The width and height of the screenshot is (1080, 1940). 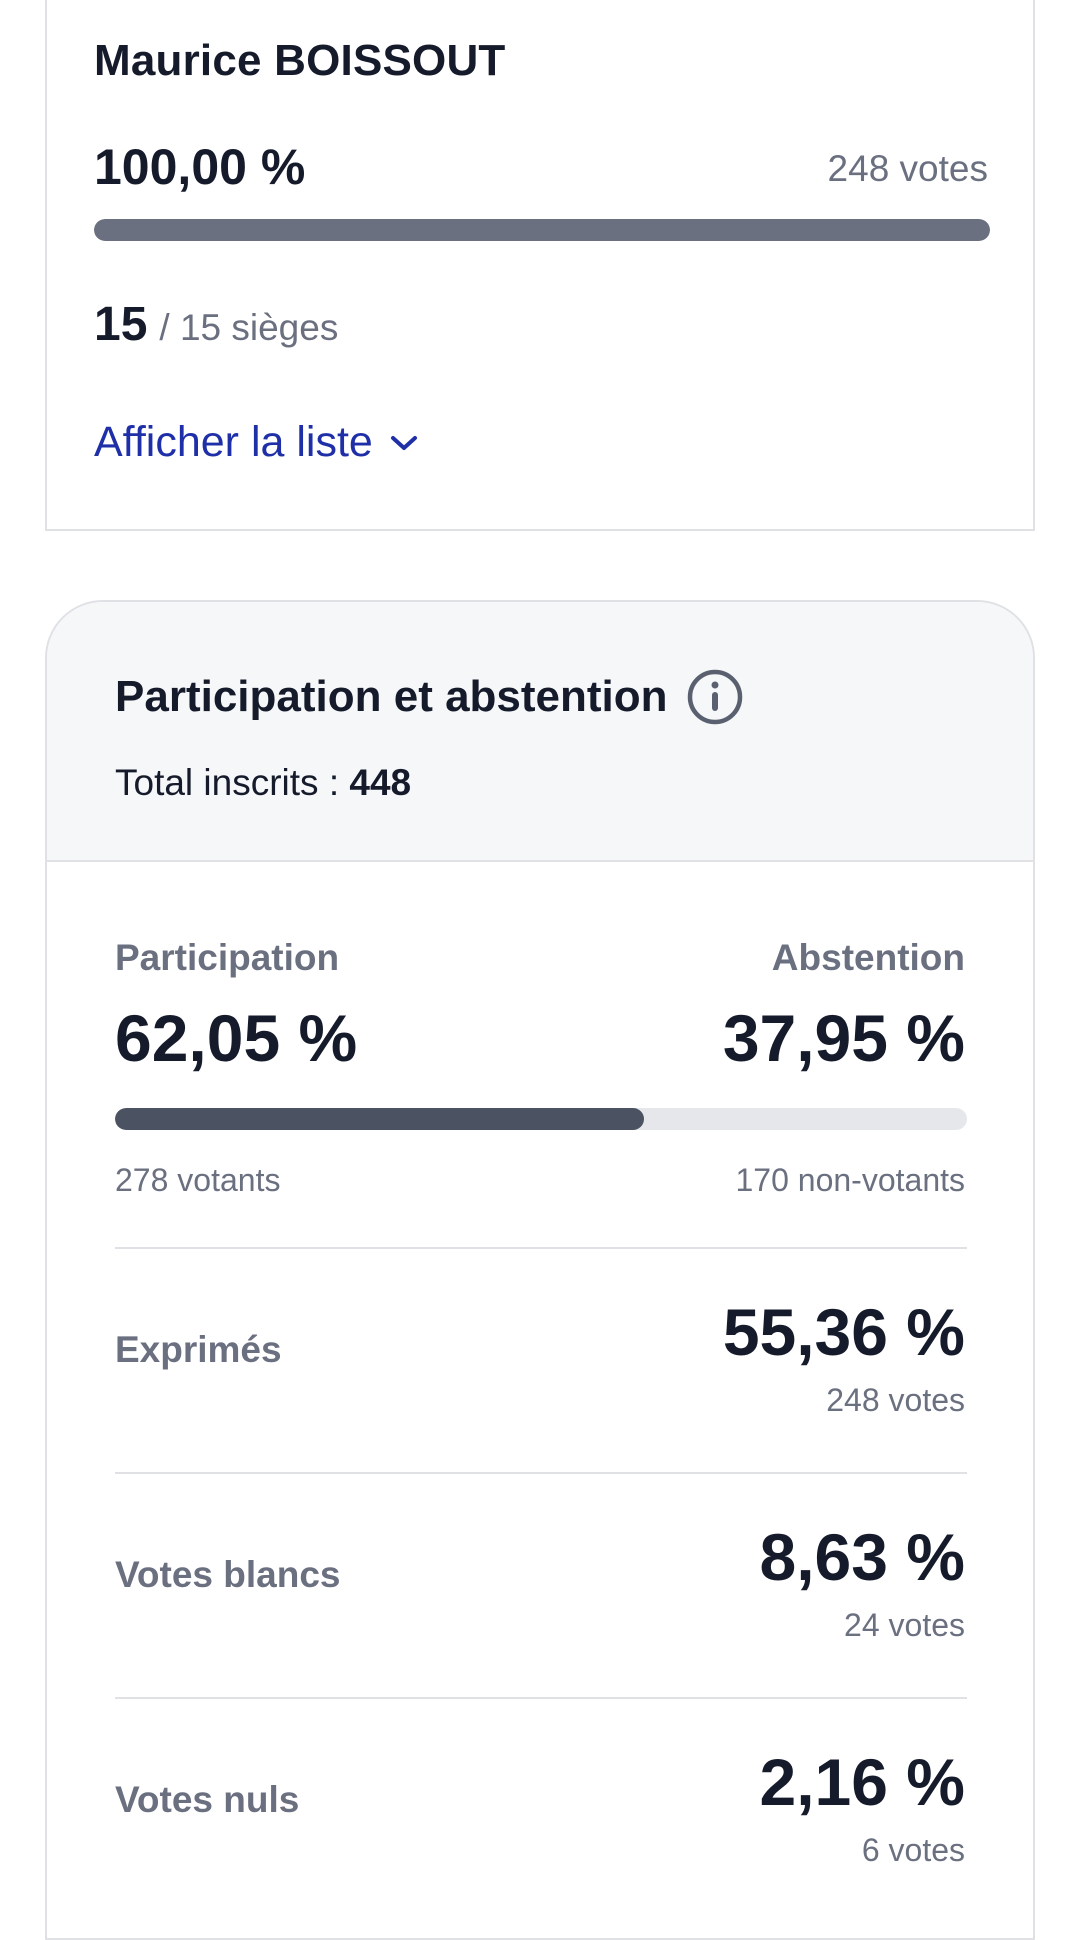 What do you see at coordinates (198, 1349) in the screenshot?
I see `expressed-label: Exprimés` at bounding box center [198, 1349].